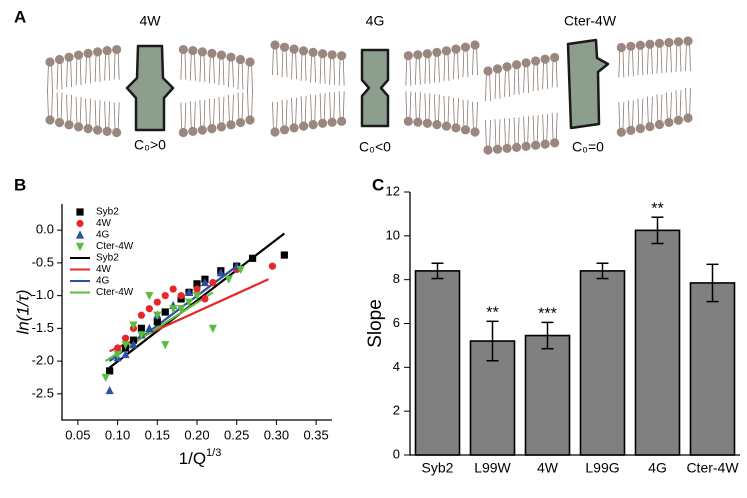  What do you see at coordinates (548, 468) in the screenshot?
I see `x-tick-label: 4W` at bounding box center [548, 468].